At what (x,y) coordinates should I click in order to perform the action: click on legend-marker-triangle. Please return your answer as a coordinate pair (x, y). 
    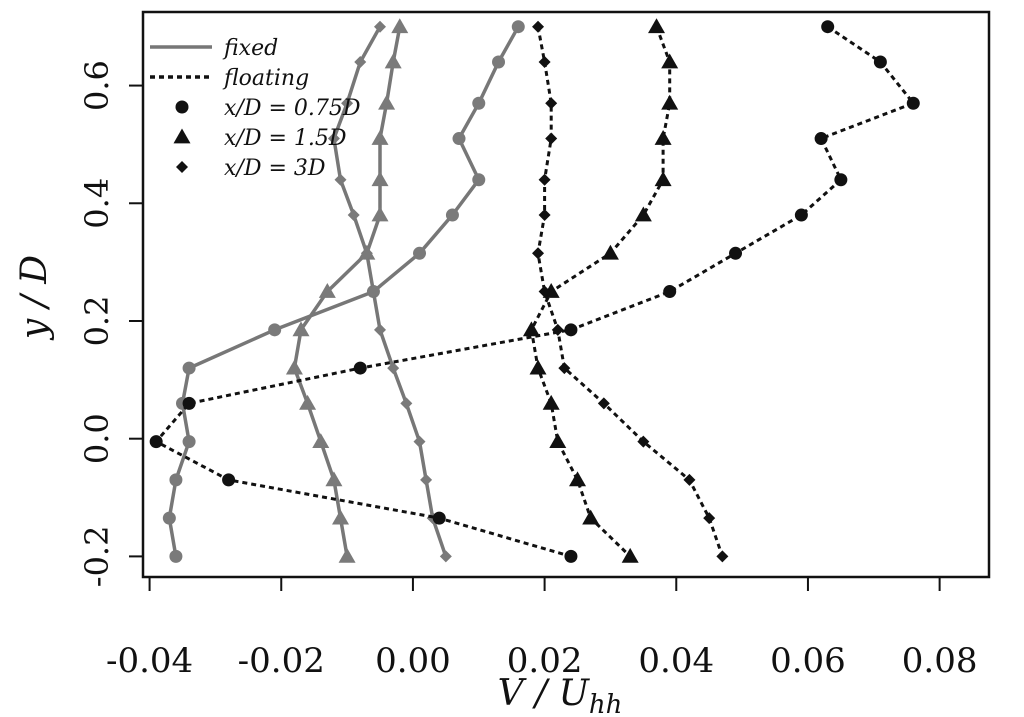
    Looking at the image, I should click on (182, 136).